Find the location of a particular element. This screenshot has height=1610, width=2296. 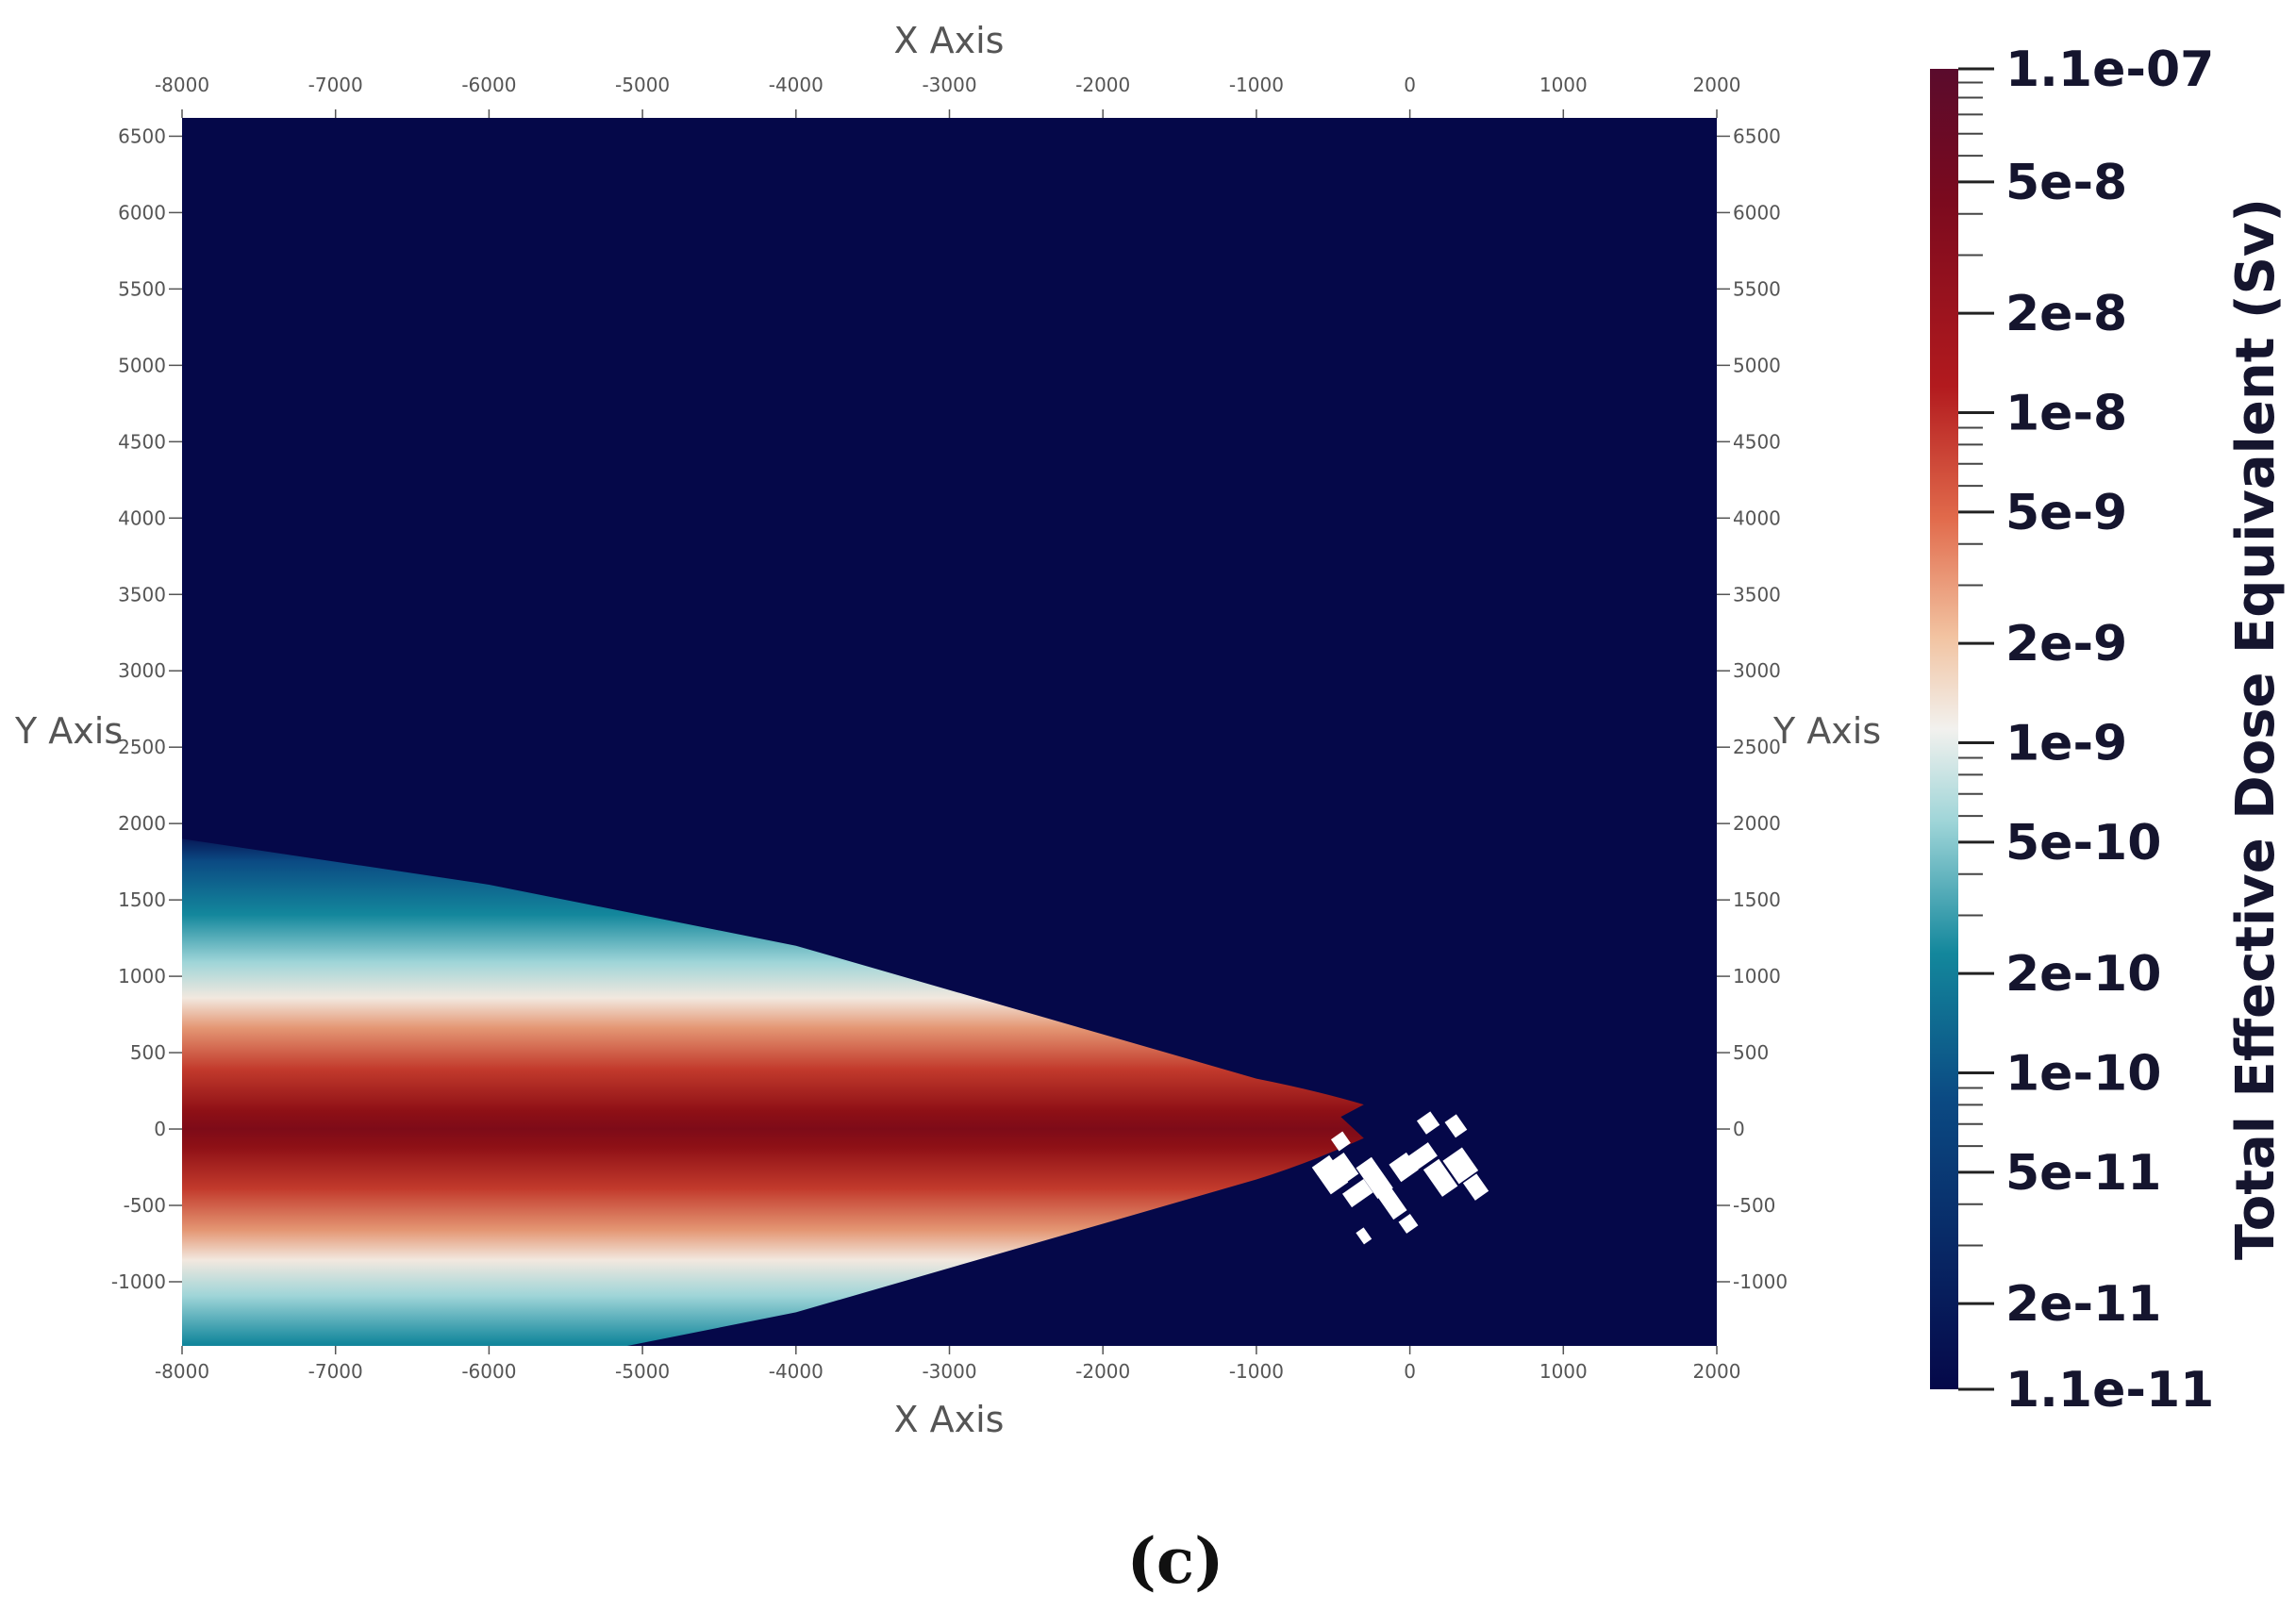

y-axis-title-left: Y Axis is located at coordinates (68, 731).